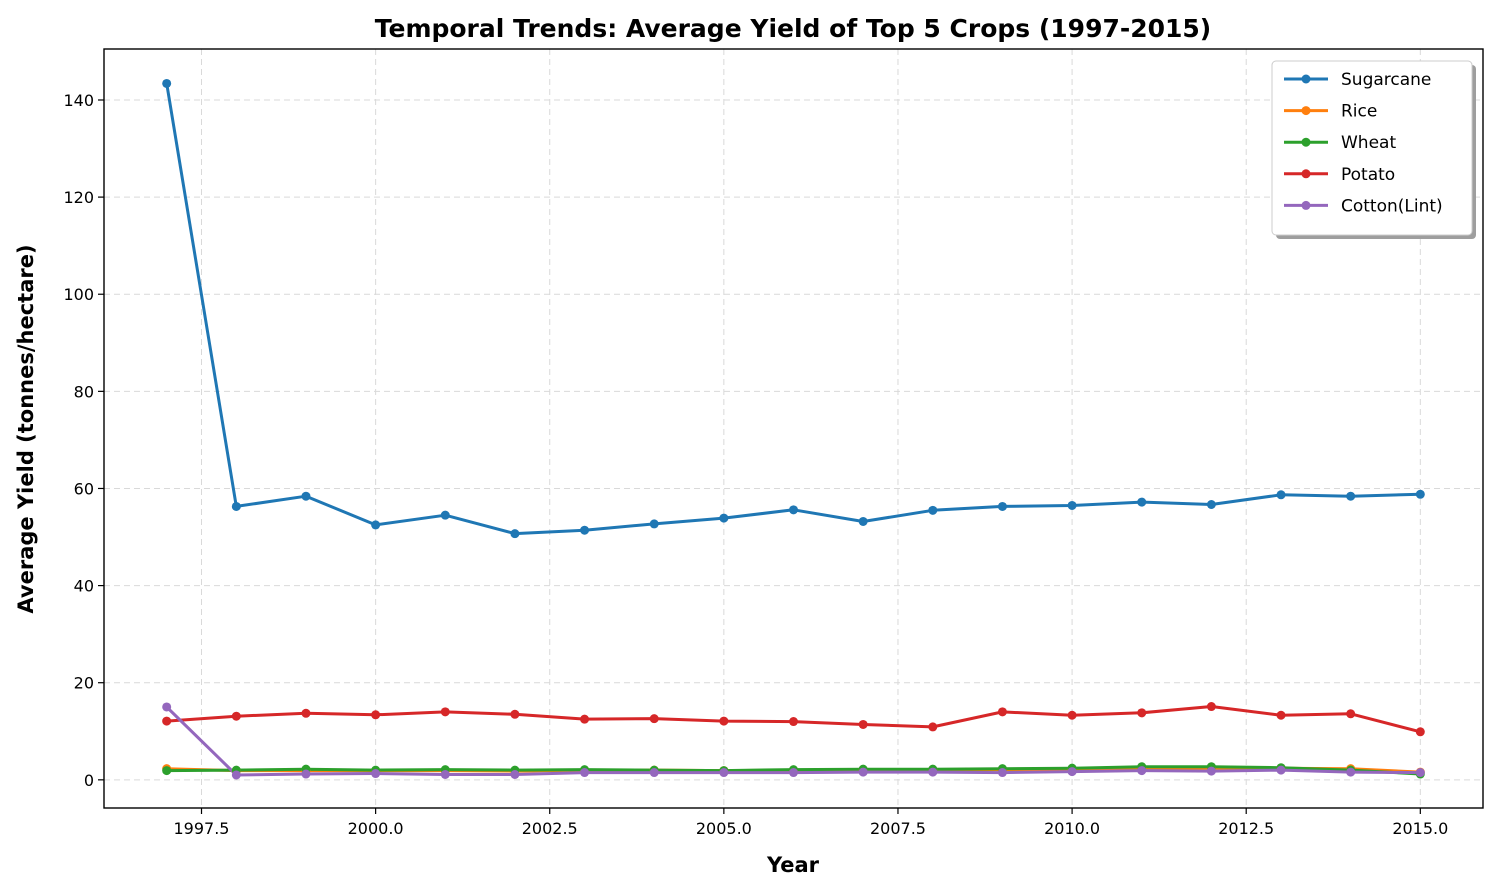 This screenshot has width=1500, height=893. Describe the element at coordinates (84, 586) in the screenshot. I see `y-tick-label: 40` at that location.